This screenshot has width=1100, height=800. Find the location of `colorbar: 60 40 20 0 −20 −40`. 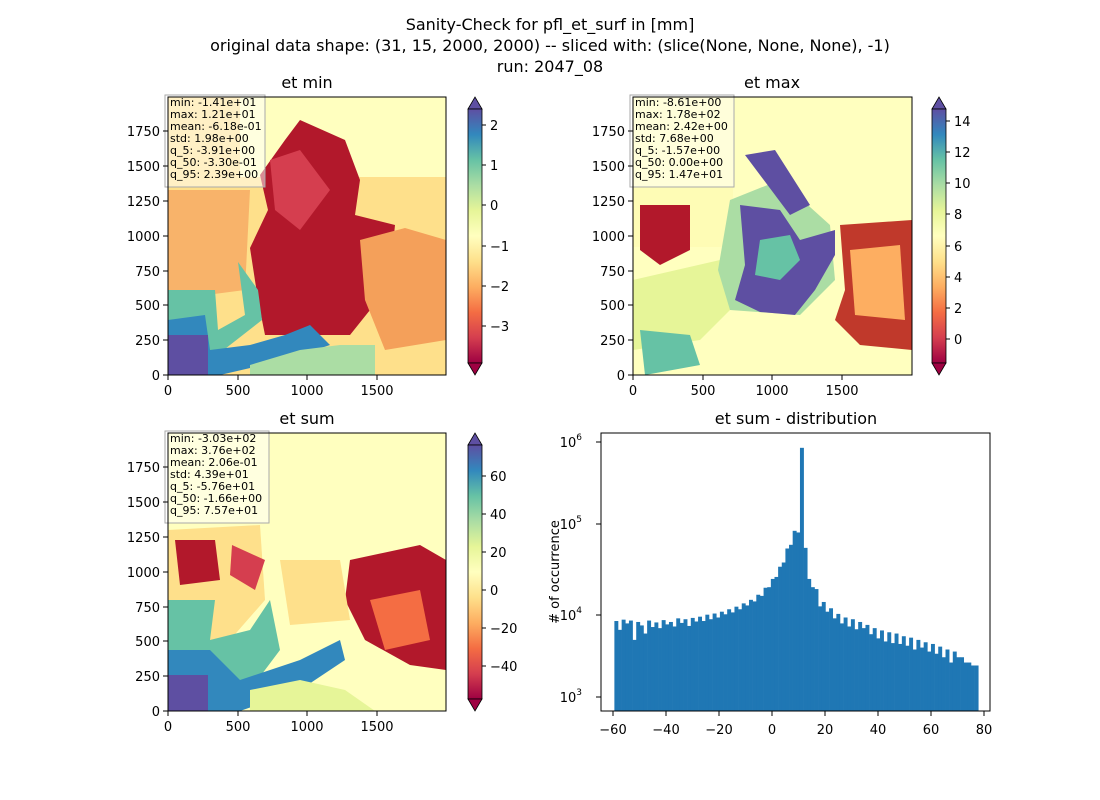

colorbar: 60 40 20 0 −20 −40 is located at coordinates (492, 572).